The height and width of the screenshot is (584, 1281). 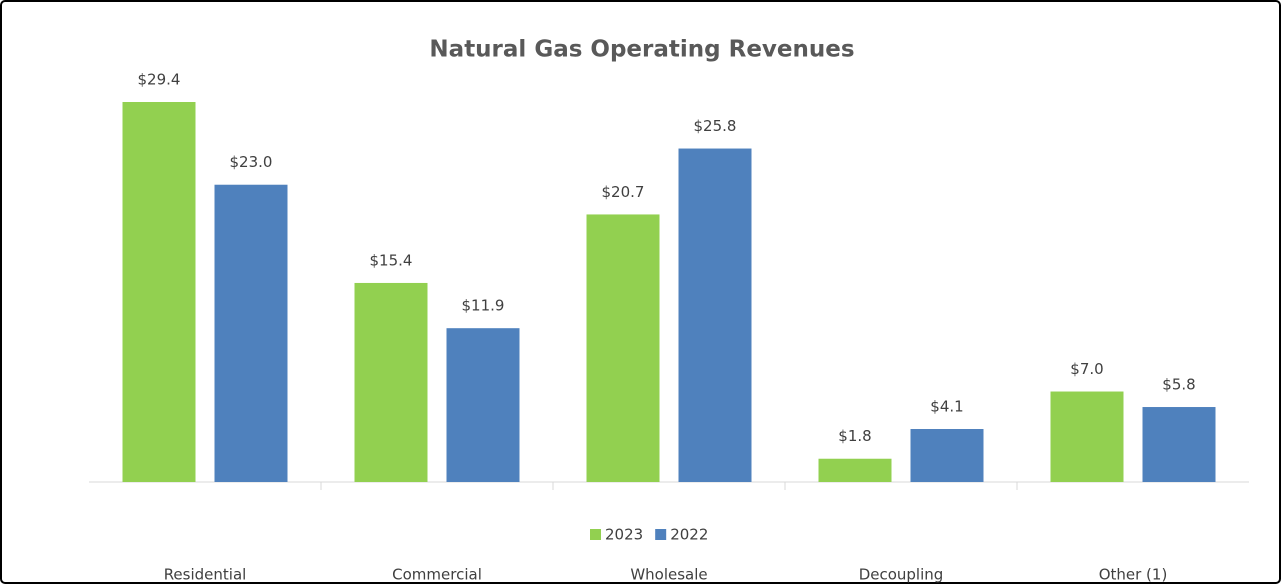 What do you see at coordinates (251, 162) in the screenshot?
I see `data-label: $23.0` at bounding box center [251, 162].